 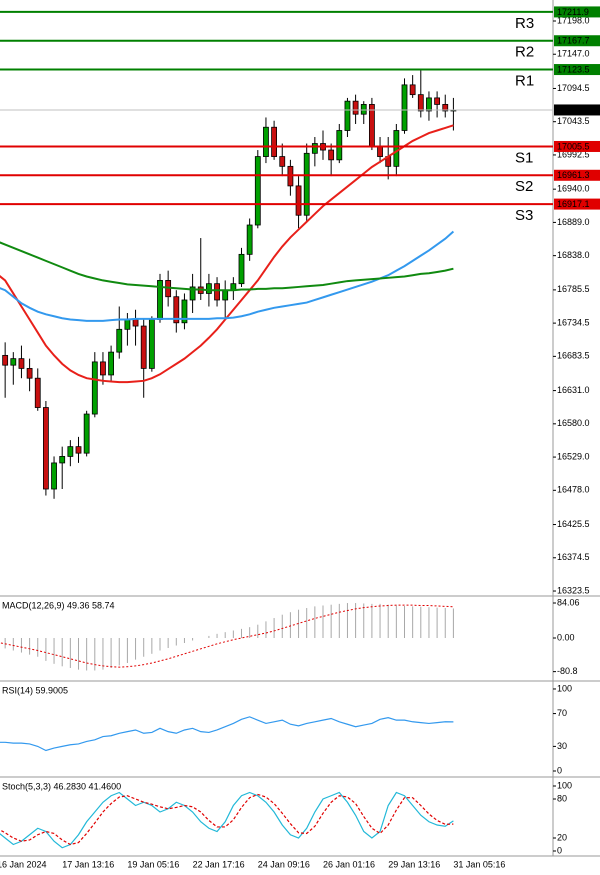 I want to click on level-price-label: 17005.5, so click(x=573, y=146).